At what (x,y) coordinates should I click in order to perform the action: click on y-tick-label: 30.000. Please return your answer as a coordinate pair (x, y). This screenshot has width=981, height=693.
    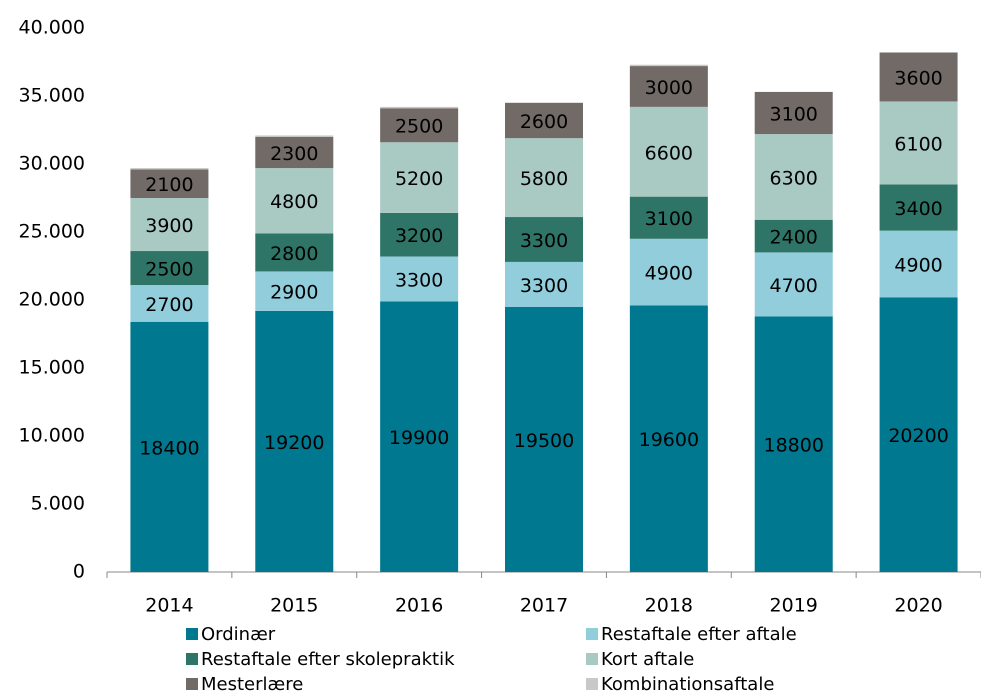
    Looking at the image, I should click on (52, 164).